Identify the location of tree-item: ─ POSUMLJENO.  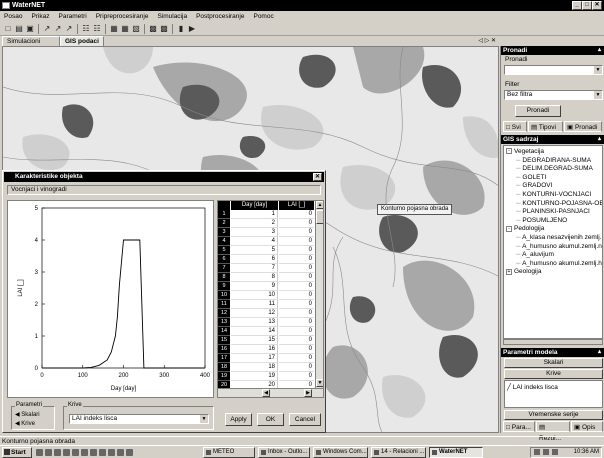
(542, 220).